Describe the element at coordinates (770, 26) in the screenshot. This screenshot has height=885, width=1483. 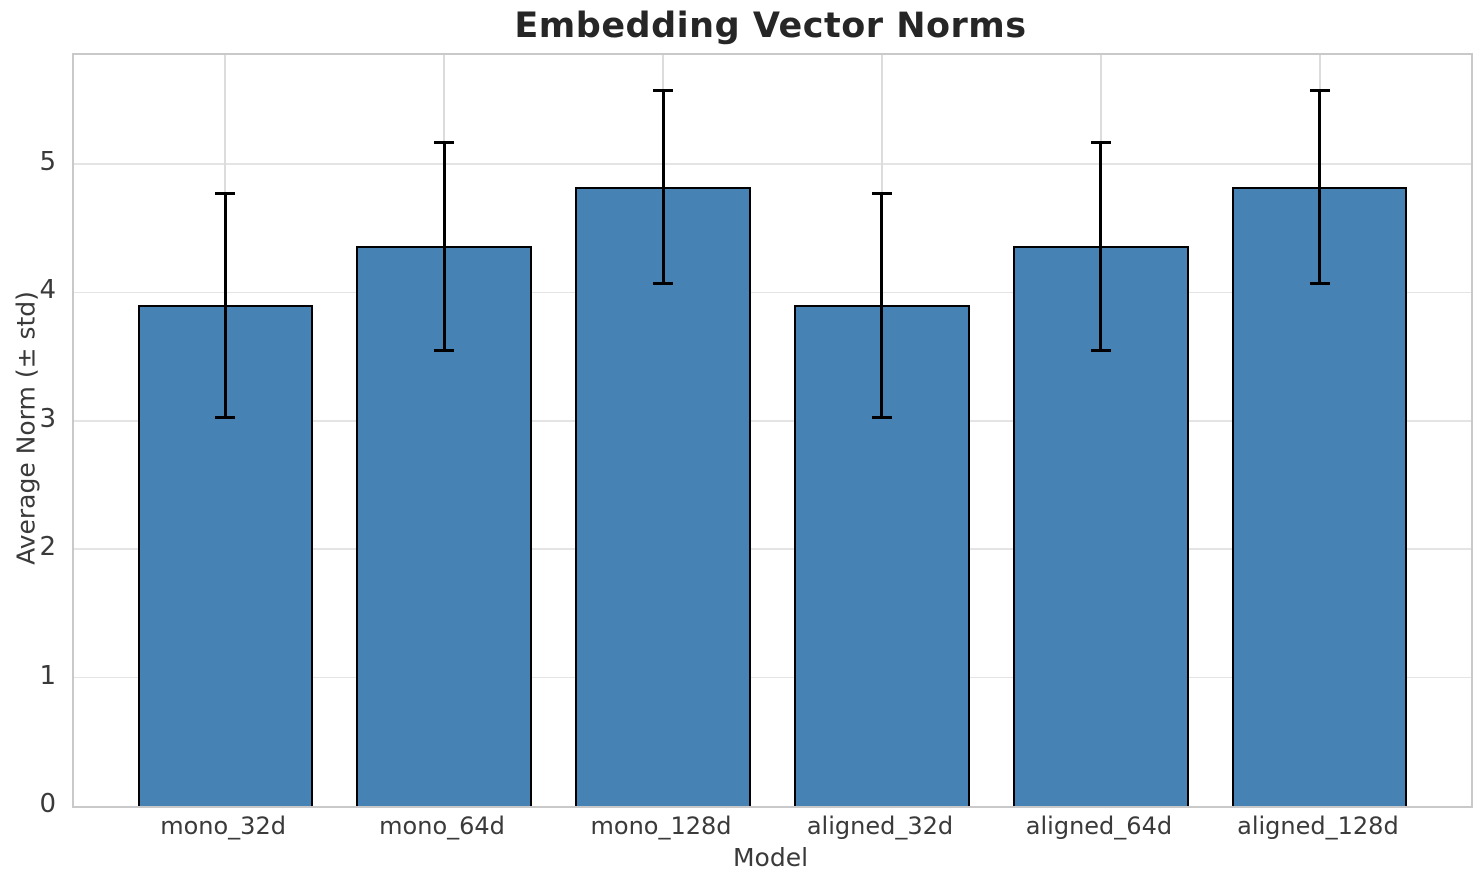
I see `chart-title: Embedding Vector Norms` at that location.